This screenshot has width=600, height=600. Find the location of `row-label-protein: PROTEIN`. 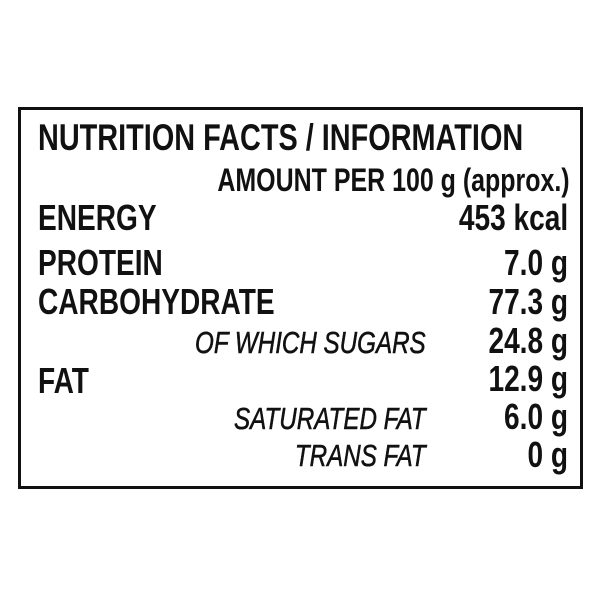

row-label-protein: PROTEIN is located at coordinates (100, 262).